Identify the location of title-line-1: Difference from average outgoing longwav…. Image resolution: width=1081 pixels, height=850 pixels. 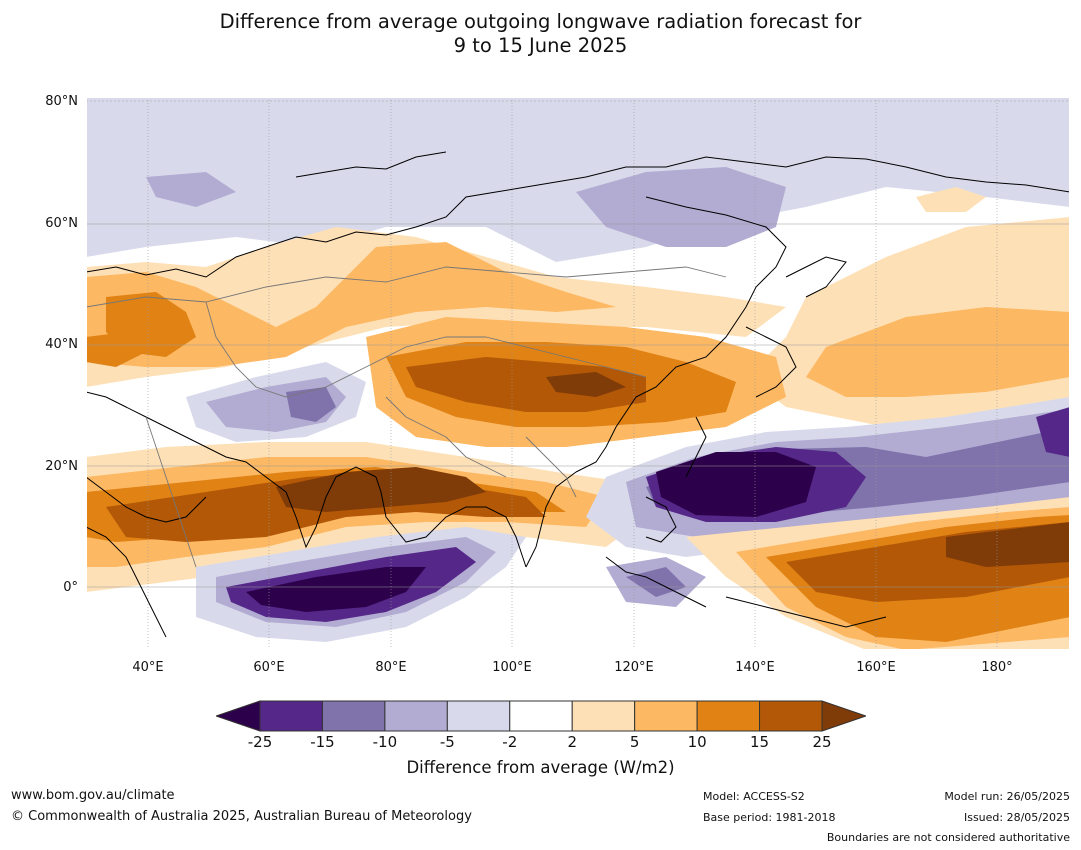
(540, 21).